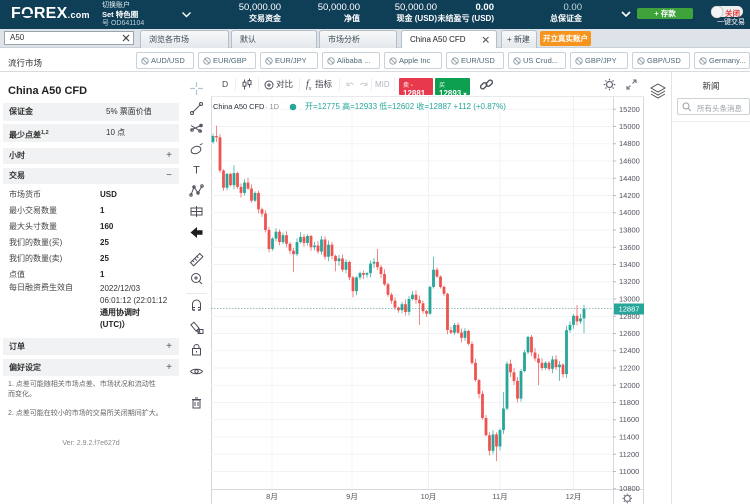 The width and height of the screenshot is (750, 504). Describe the element at coordinates (629, 264) in the screenshot. I see `svg-text: 13400` at that location.